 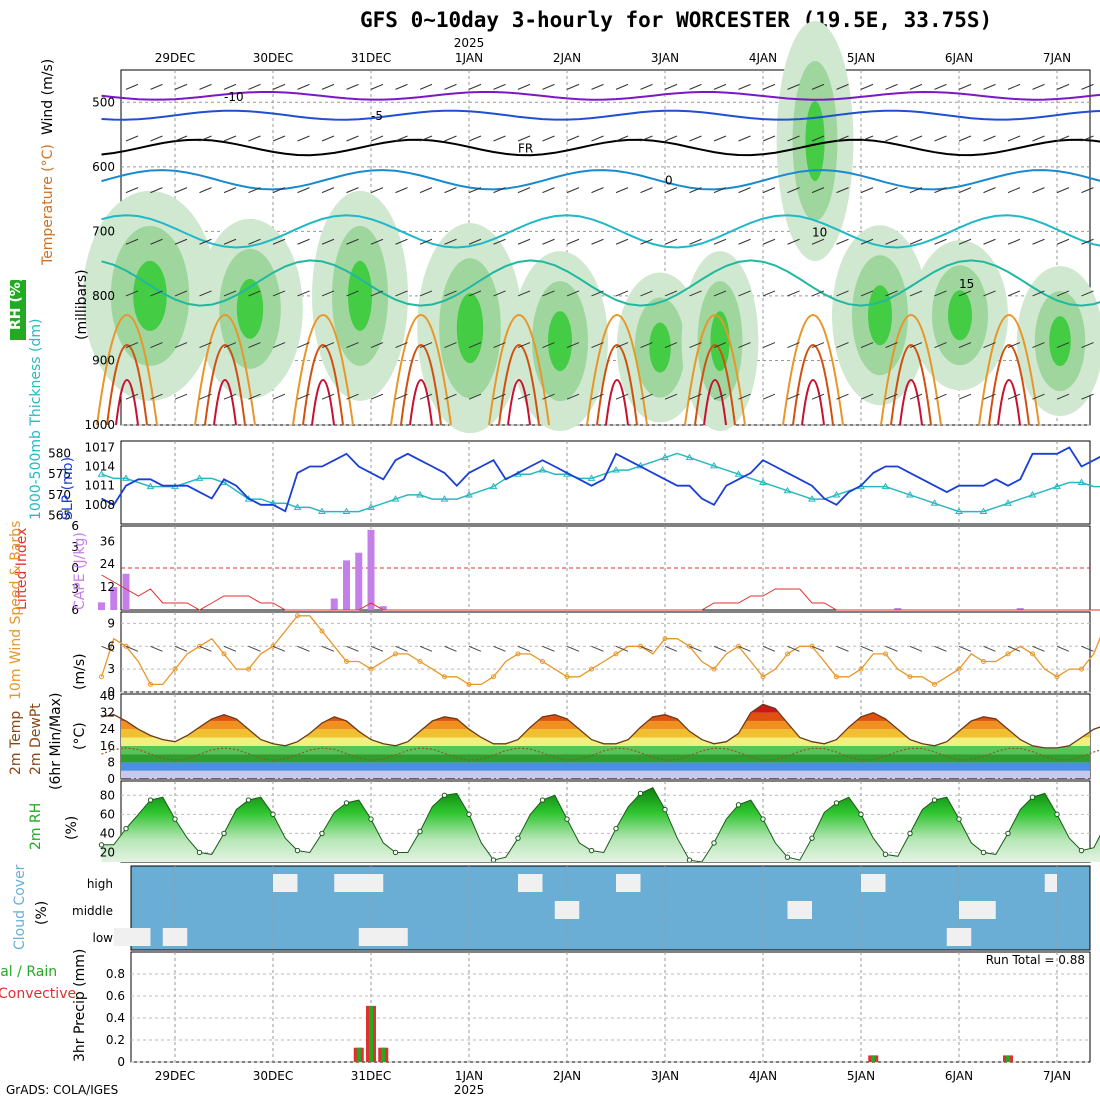 I want to click on ylabel-precip: 3hr Precip (mm), so click(x=80, y=1005).